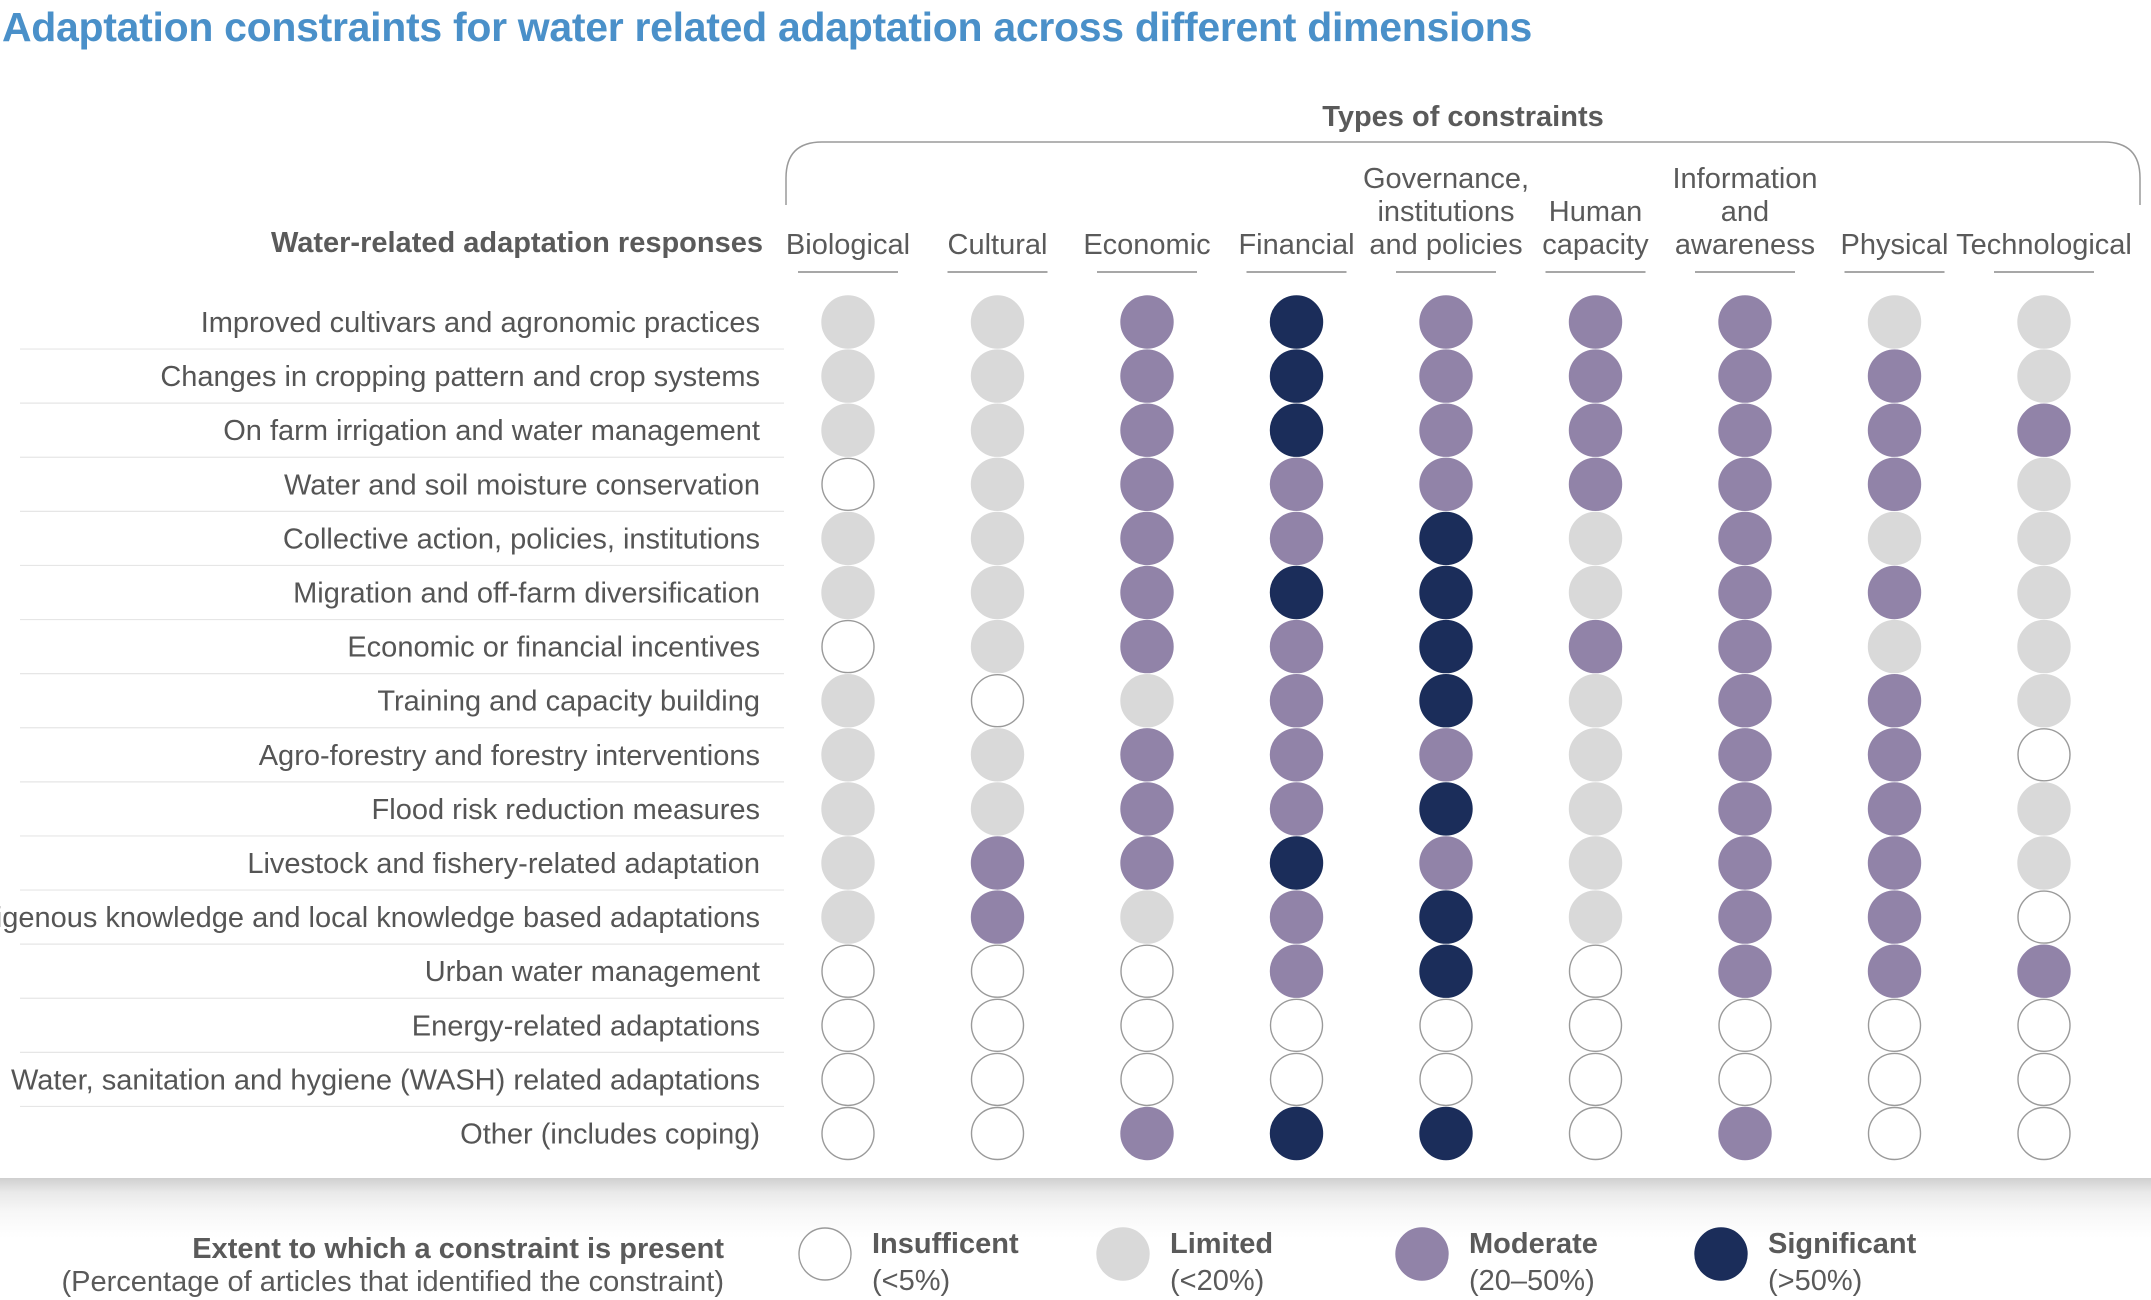 The image size is (2151, 1300). I want to click on column-header: Biological, so click(848, 245).